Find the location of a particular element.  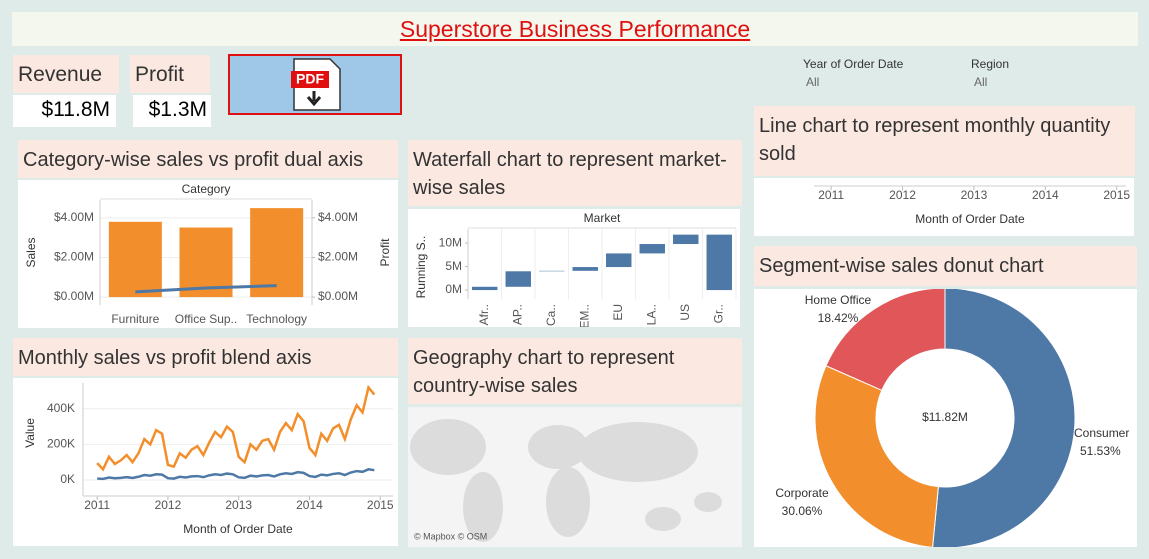

x-tick-label: EM.. is located at coordinates (584, 315).